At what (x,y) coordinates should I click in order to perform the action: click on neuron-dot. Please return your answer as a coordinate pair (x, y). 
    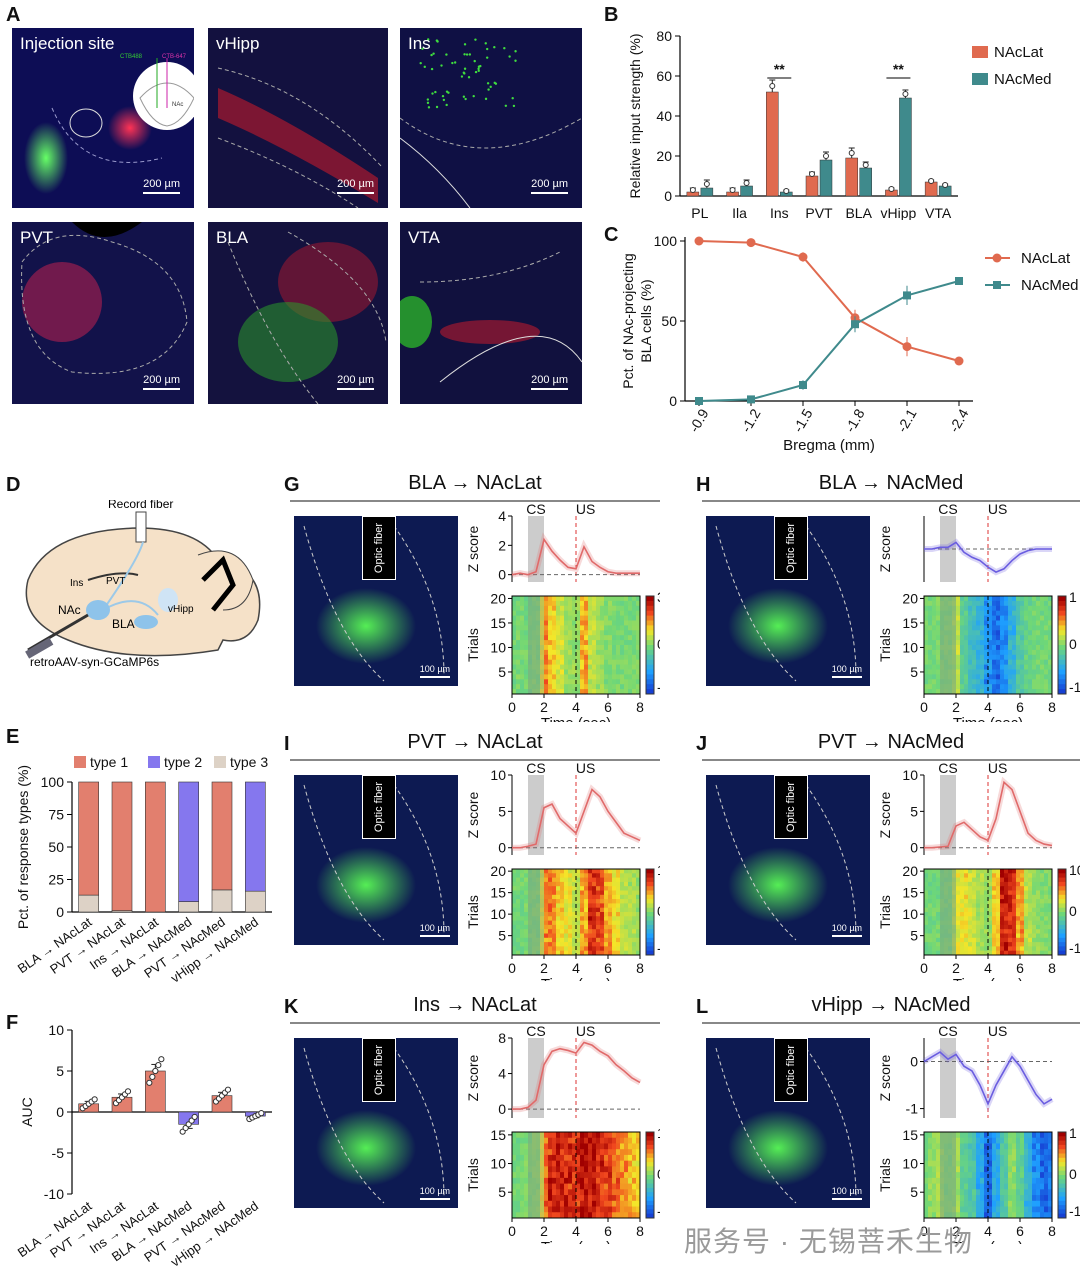
    Looking at the image, I should click on (431, 55).